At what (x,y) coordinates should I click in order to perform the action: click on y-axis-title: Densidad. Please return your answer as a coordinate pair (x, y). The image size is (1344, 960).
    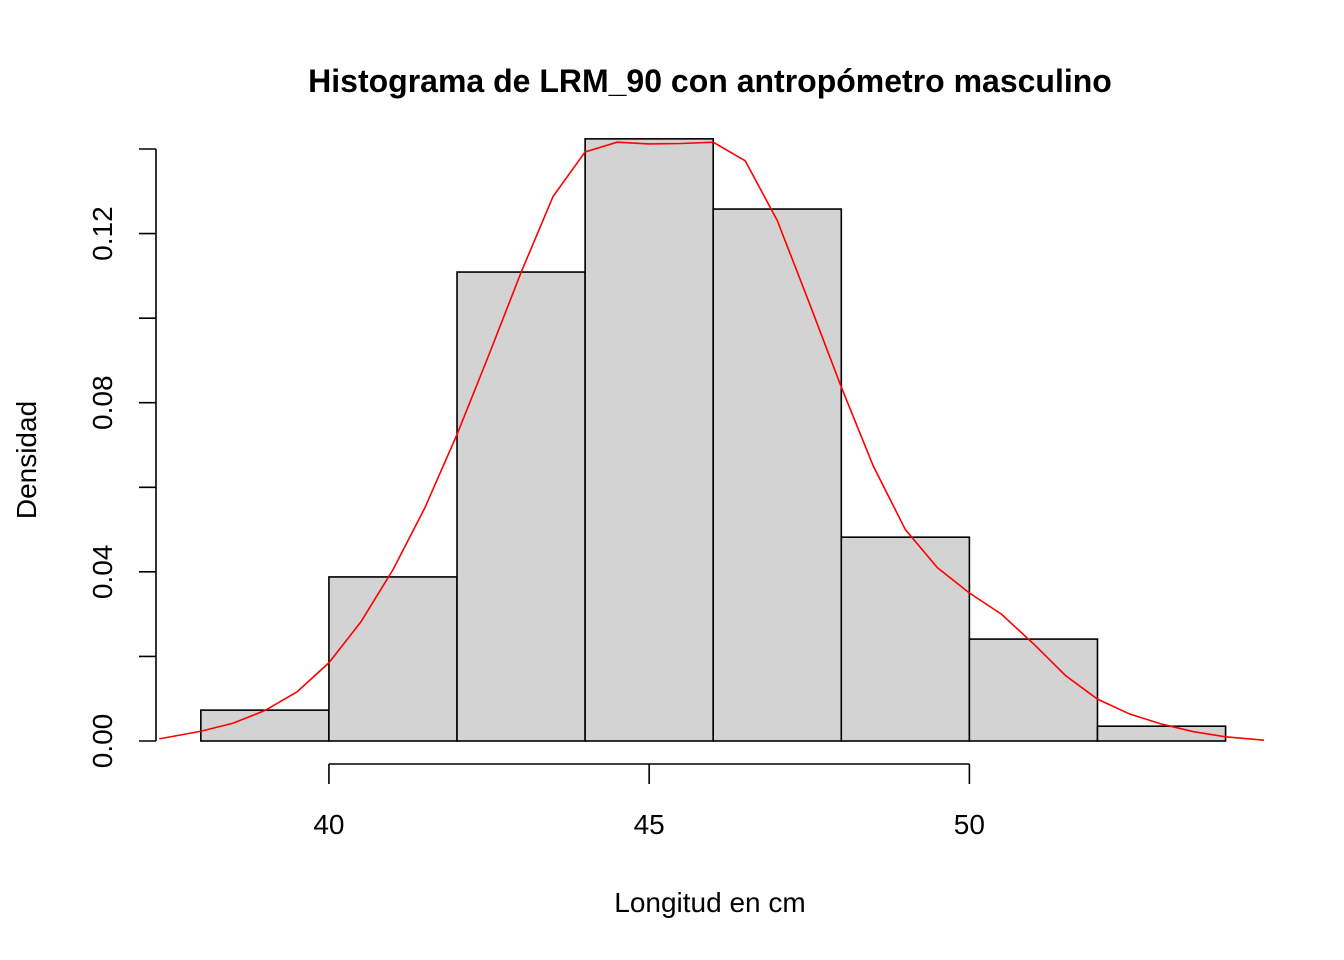
    Looking at the image, I should click on (26, 460).